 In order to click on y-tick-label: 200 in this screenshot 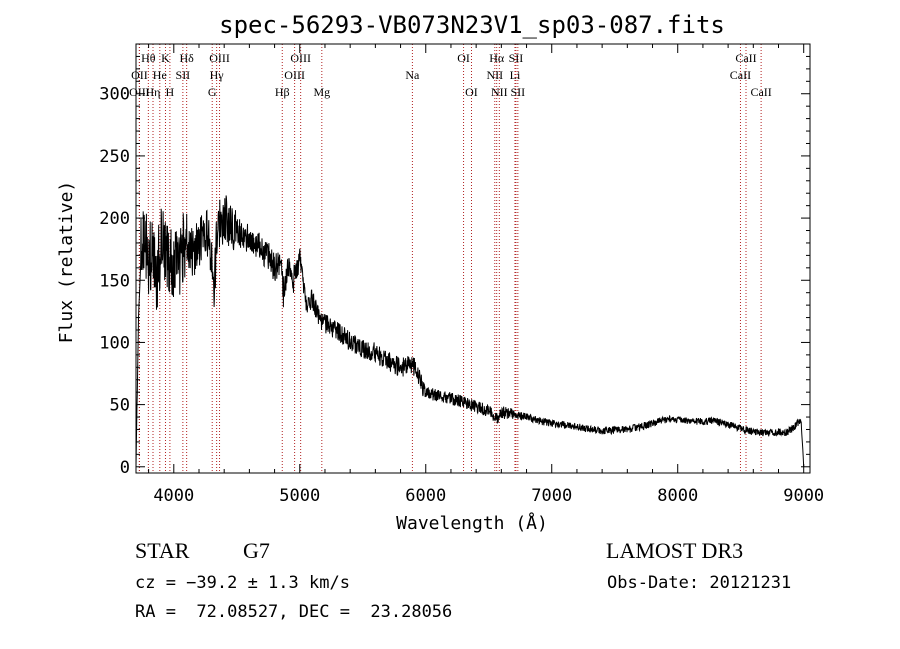, I will do `click(114, 219)`.